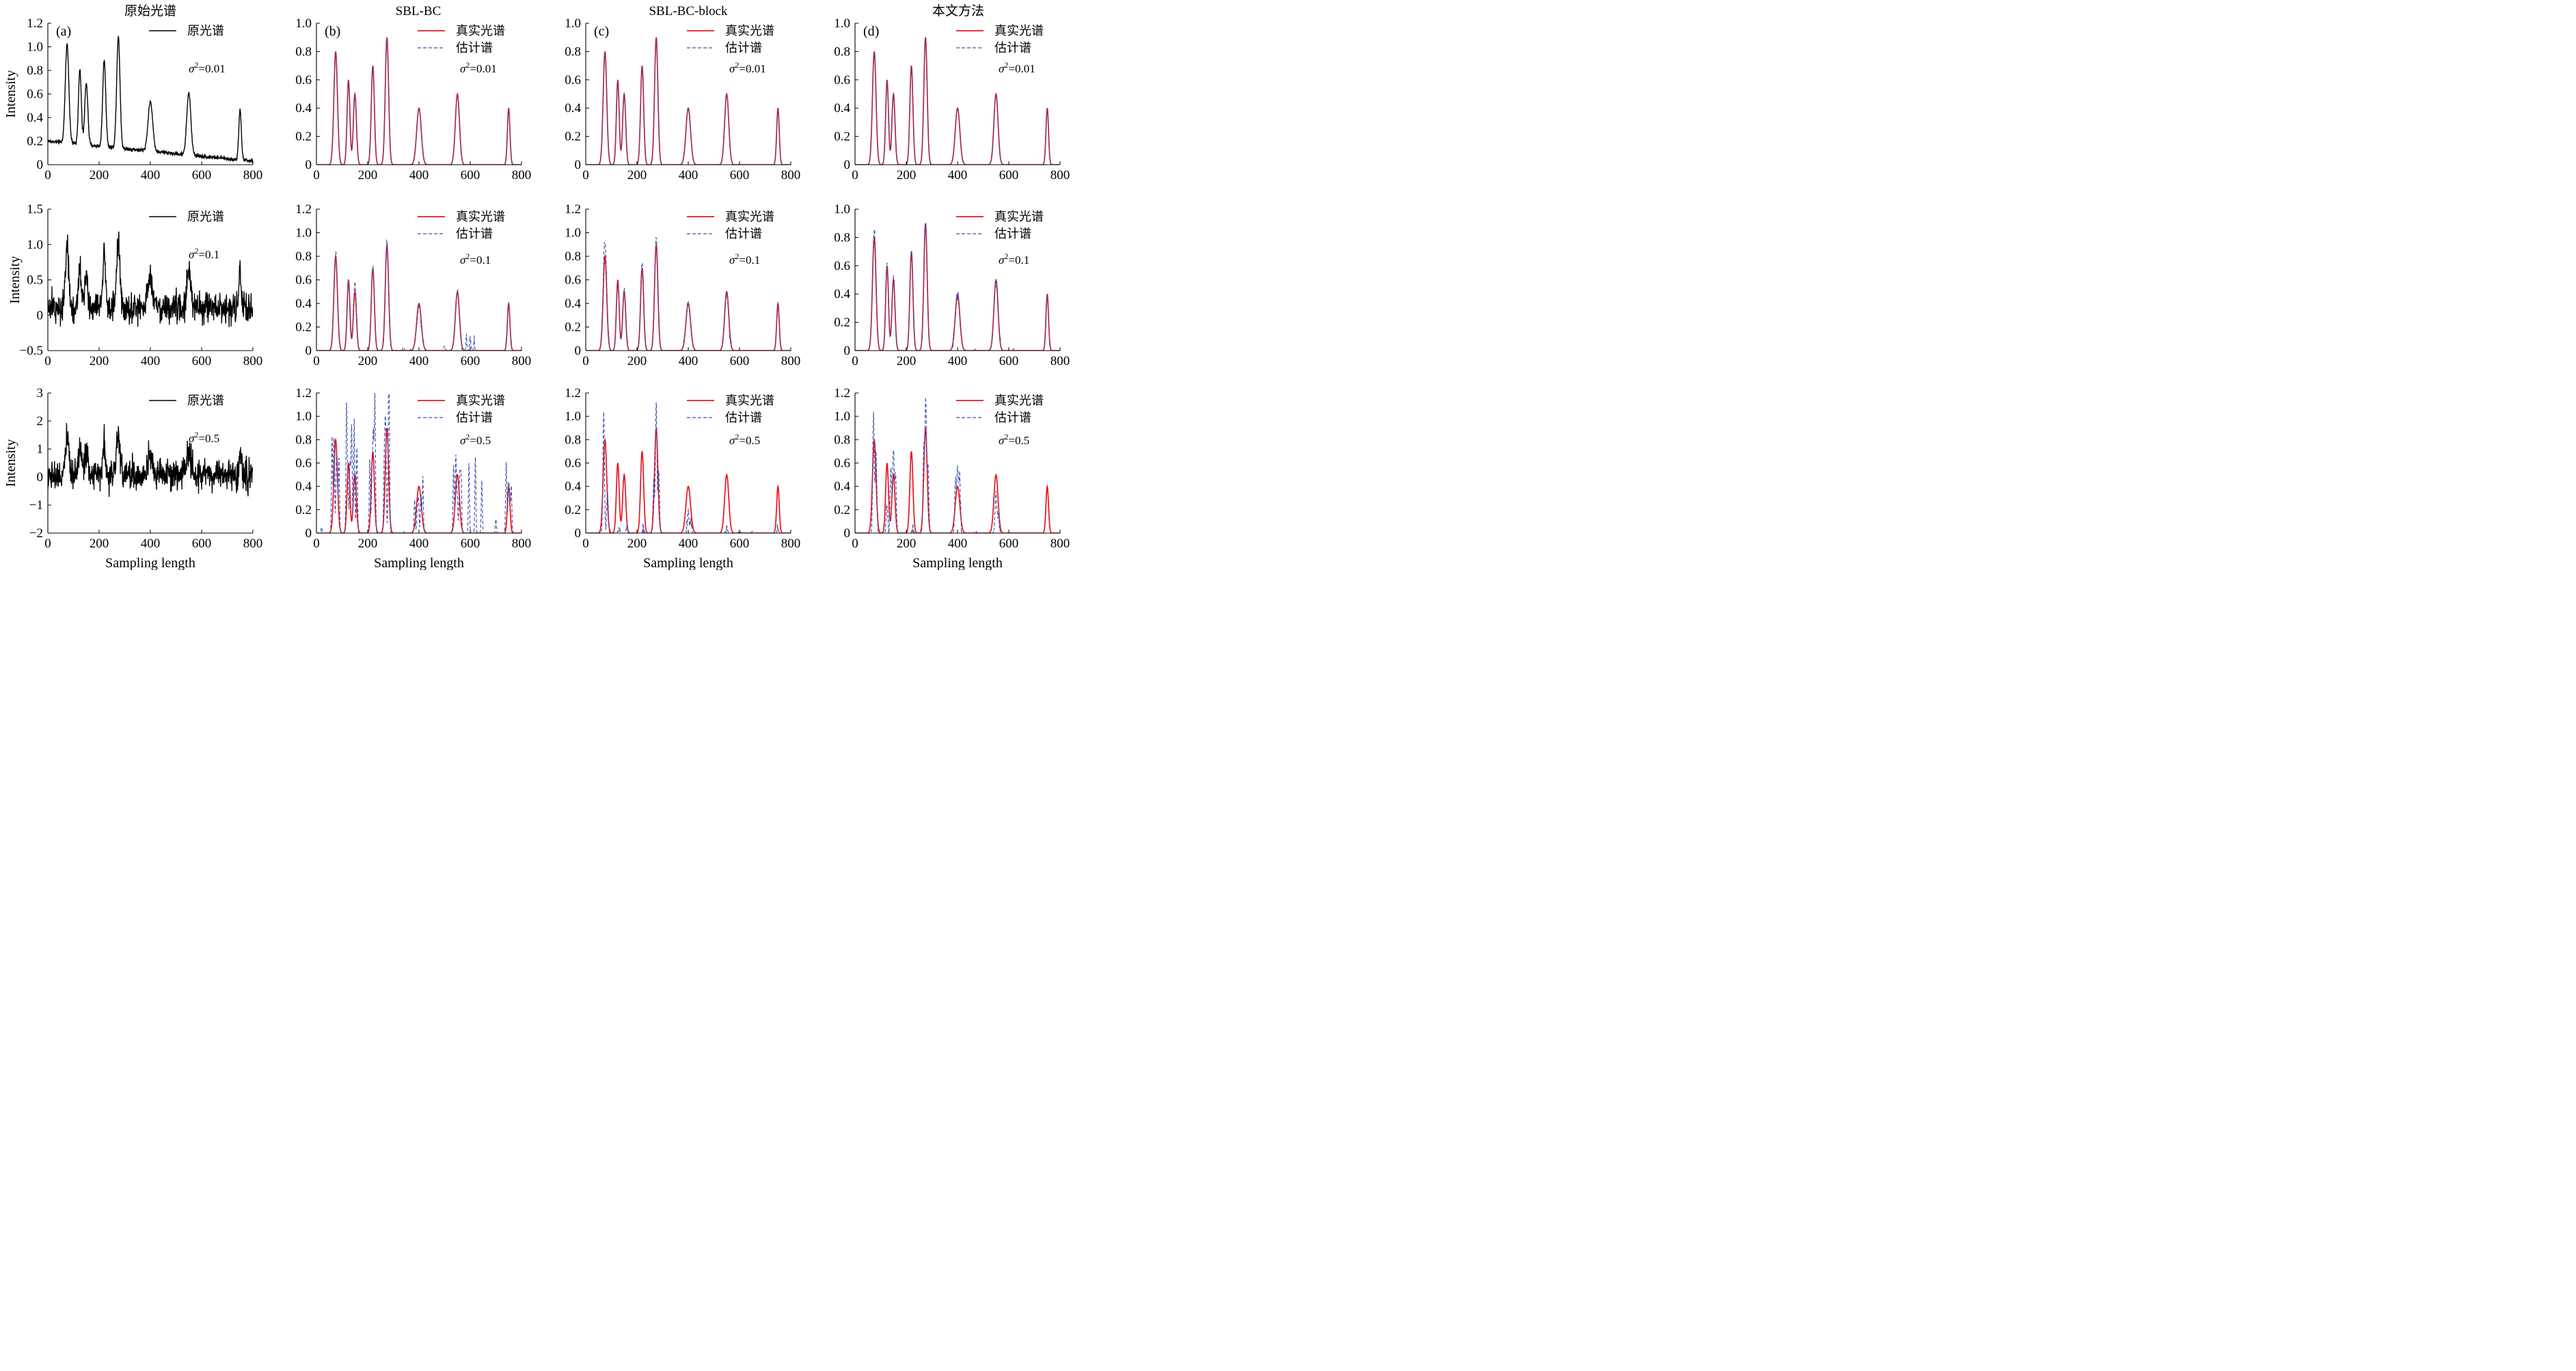 Image resolution: width=2576 pixels, height=1371 pixels. I want to click on noise-annotation: σ2=0.5, so click(744, 439).